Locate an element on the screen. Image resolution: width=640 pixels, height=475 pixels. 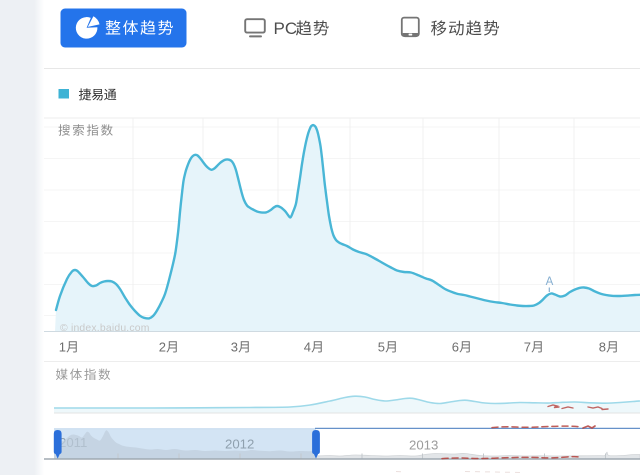
svg-text: 6 is located at coordinates (455, 347).